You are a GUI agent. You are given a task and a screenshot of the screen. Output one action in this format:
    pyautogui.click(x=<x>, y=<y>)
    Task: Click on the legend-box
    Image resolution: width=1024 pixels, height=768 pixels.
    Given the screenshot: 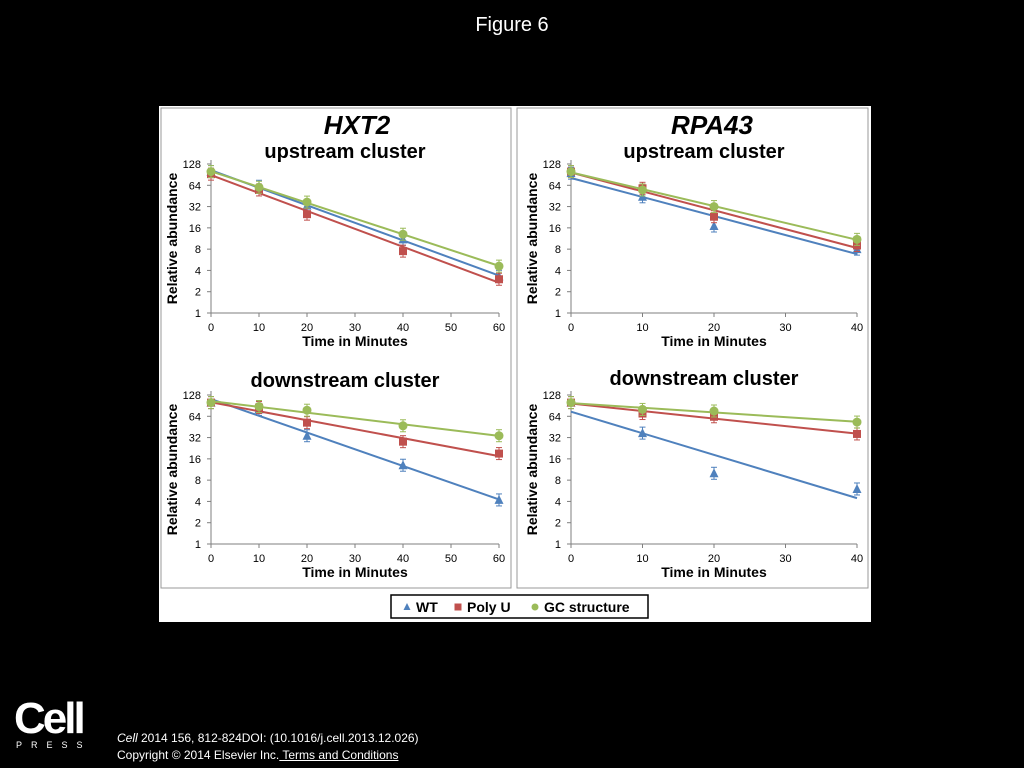 What is the action you would take?
    pyautogui.click(x=519, y=606)
    